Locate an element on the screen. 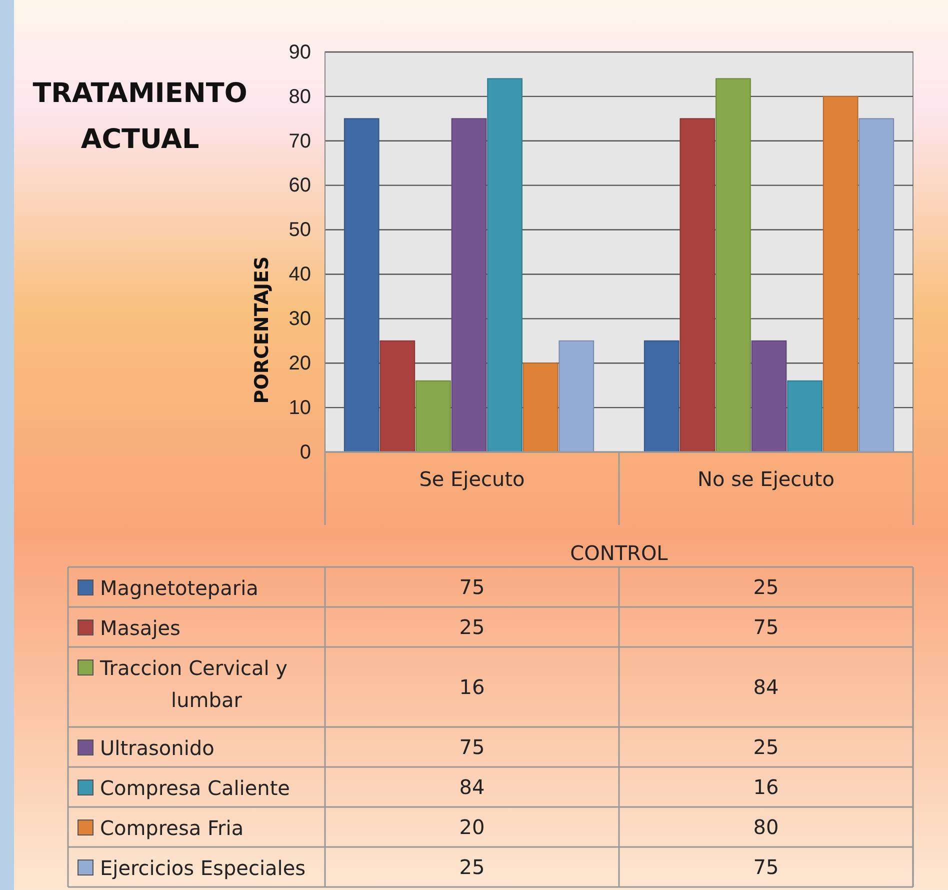 The width and height of the screenshot is (948, 890). legend-label: Ultrasonido is located at coordinates (157, 748).